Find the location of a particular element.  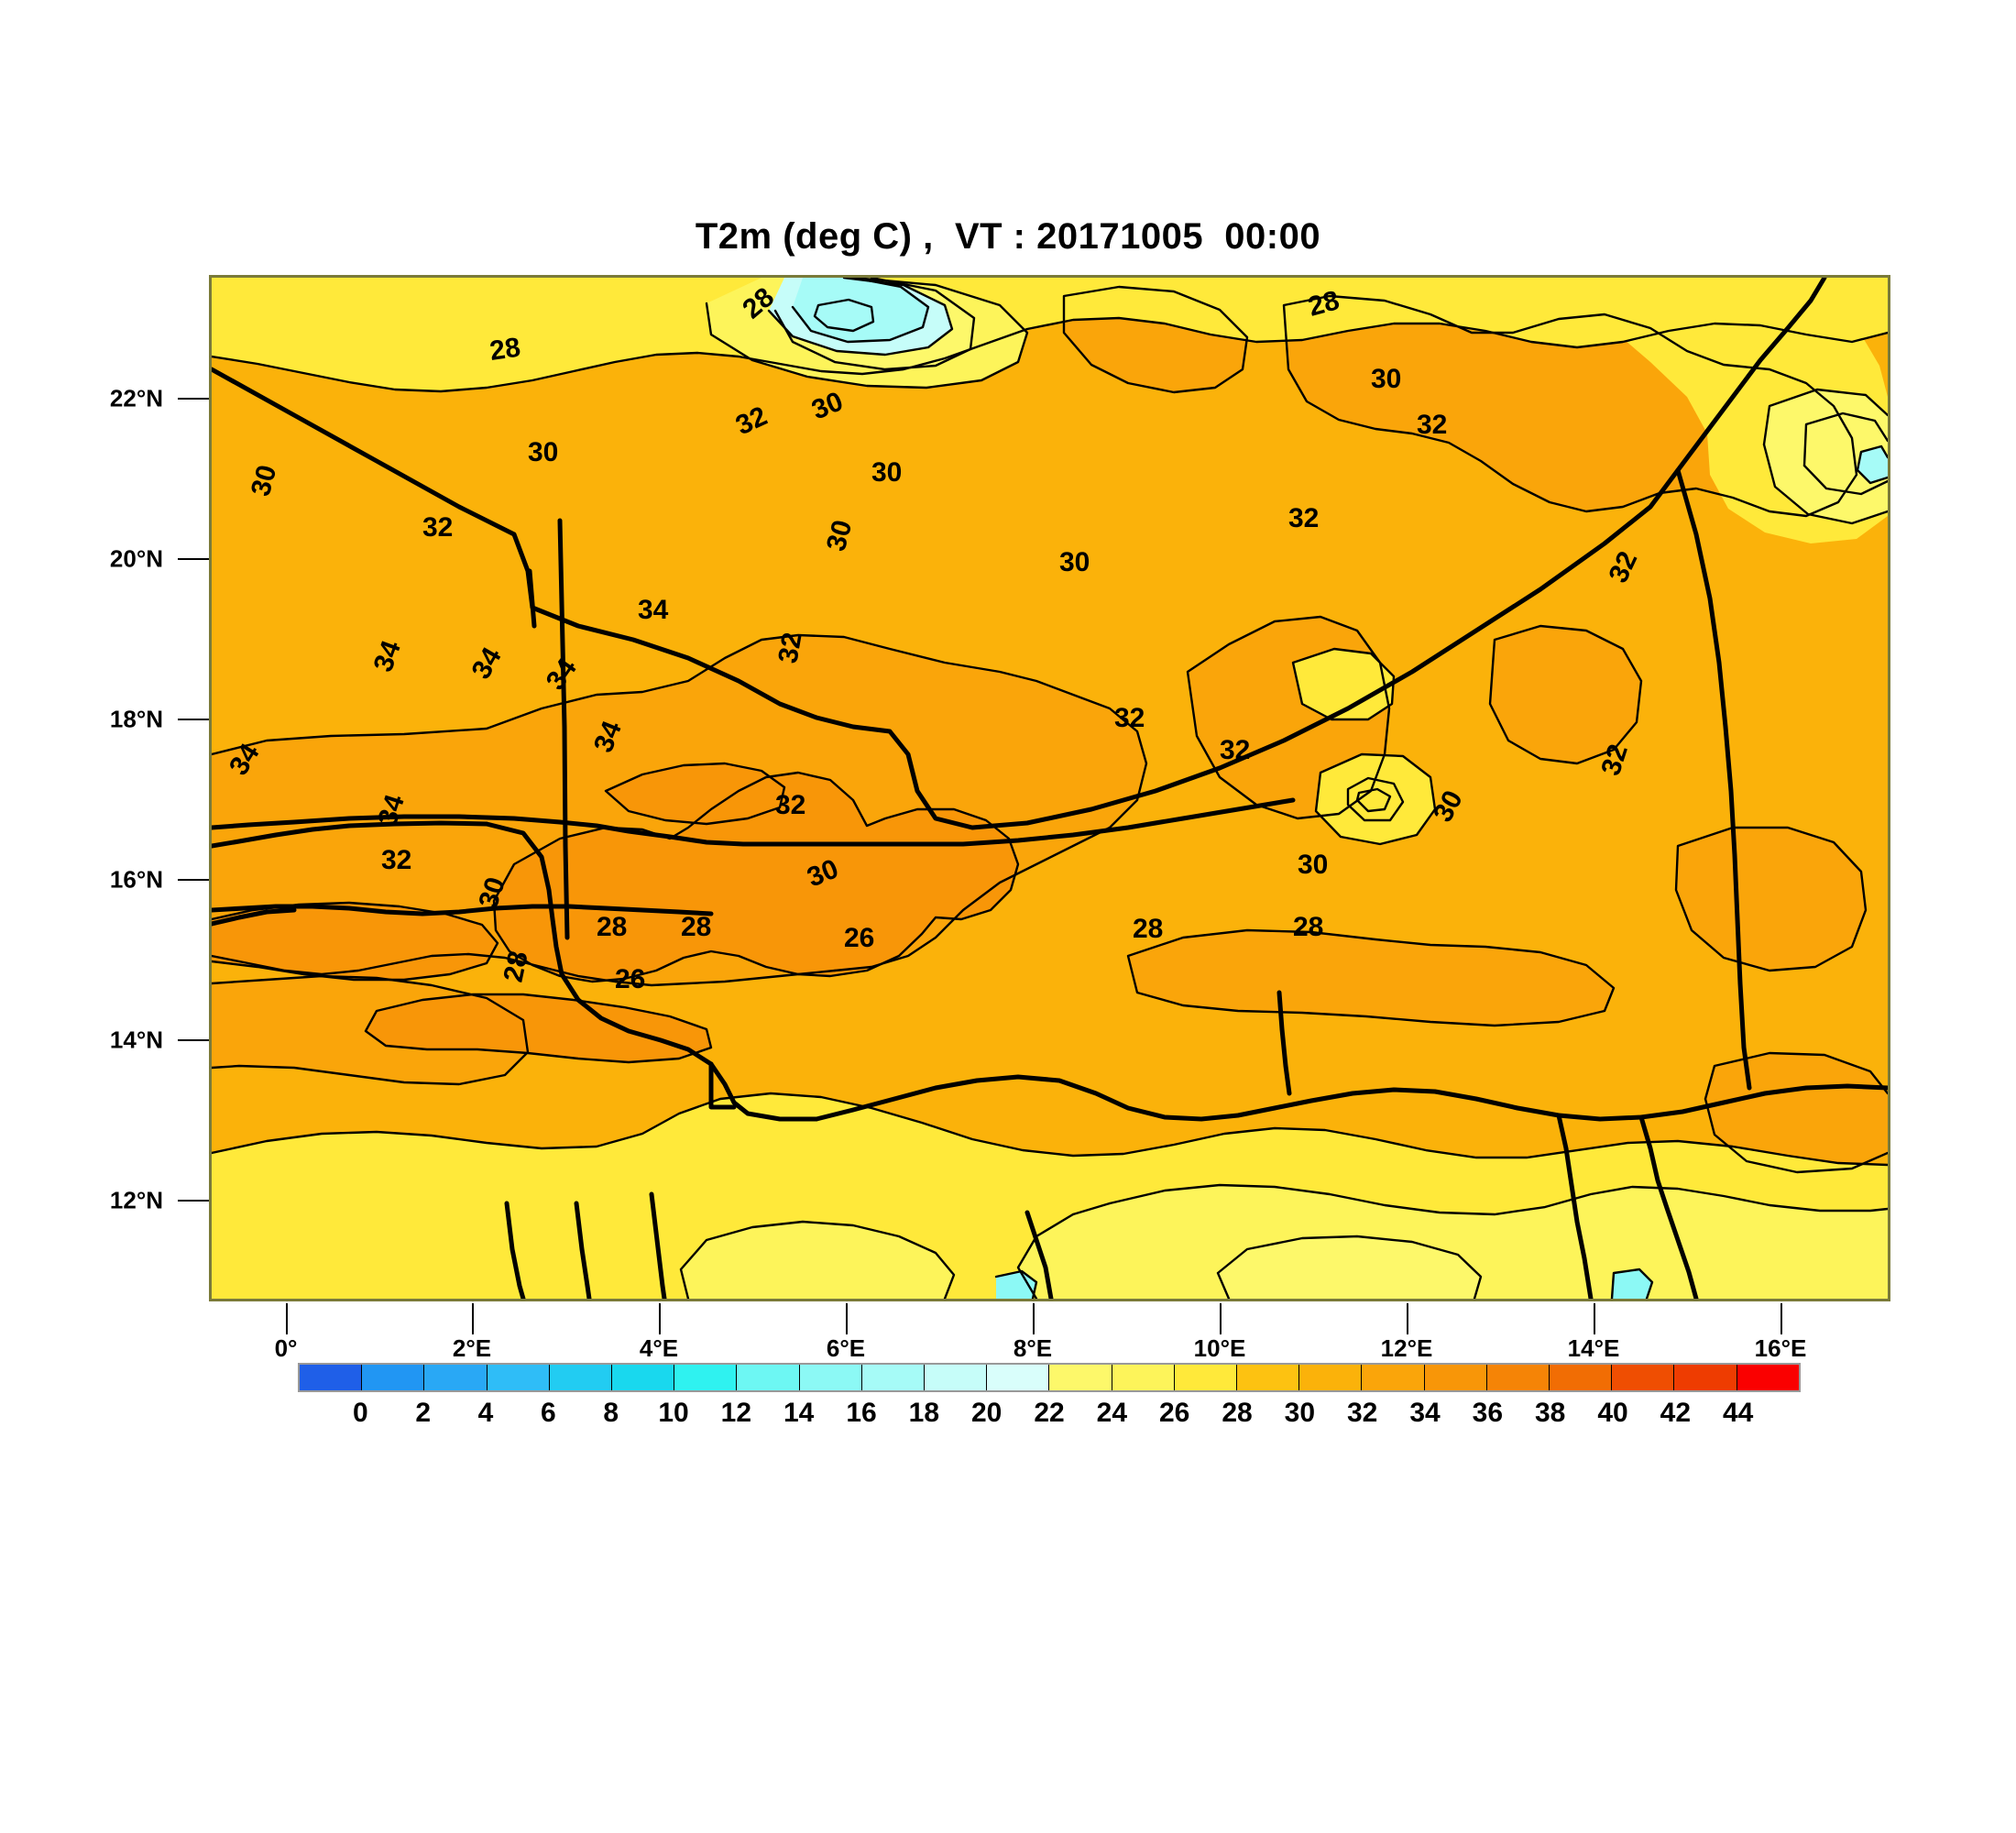

colorbar-tick-12: 12 is located at coordinates (736, 1413).